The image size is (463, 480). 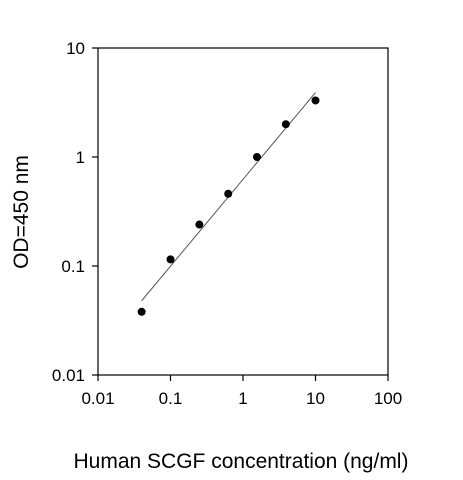 I want to click on x-tick-label: 10, so click(x=315, y=398).